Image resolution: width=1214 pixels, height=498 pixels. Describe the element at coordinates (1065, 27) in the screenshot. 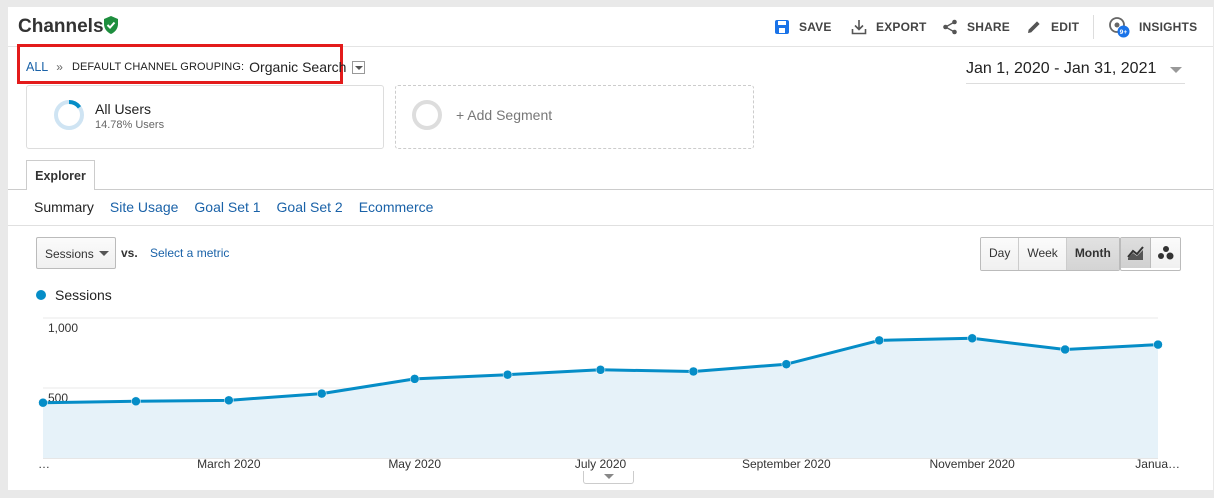

I see `edit-label: EDIT` at that location.